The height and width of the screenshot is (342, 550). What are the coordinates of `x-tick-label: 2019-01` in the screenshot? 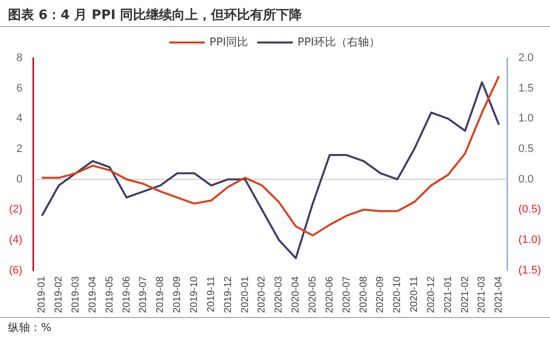 It's located at (42, 295).